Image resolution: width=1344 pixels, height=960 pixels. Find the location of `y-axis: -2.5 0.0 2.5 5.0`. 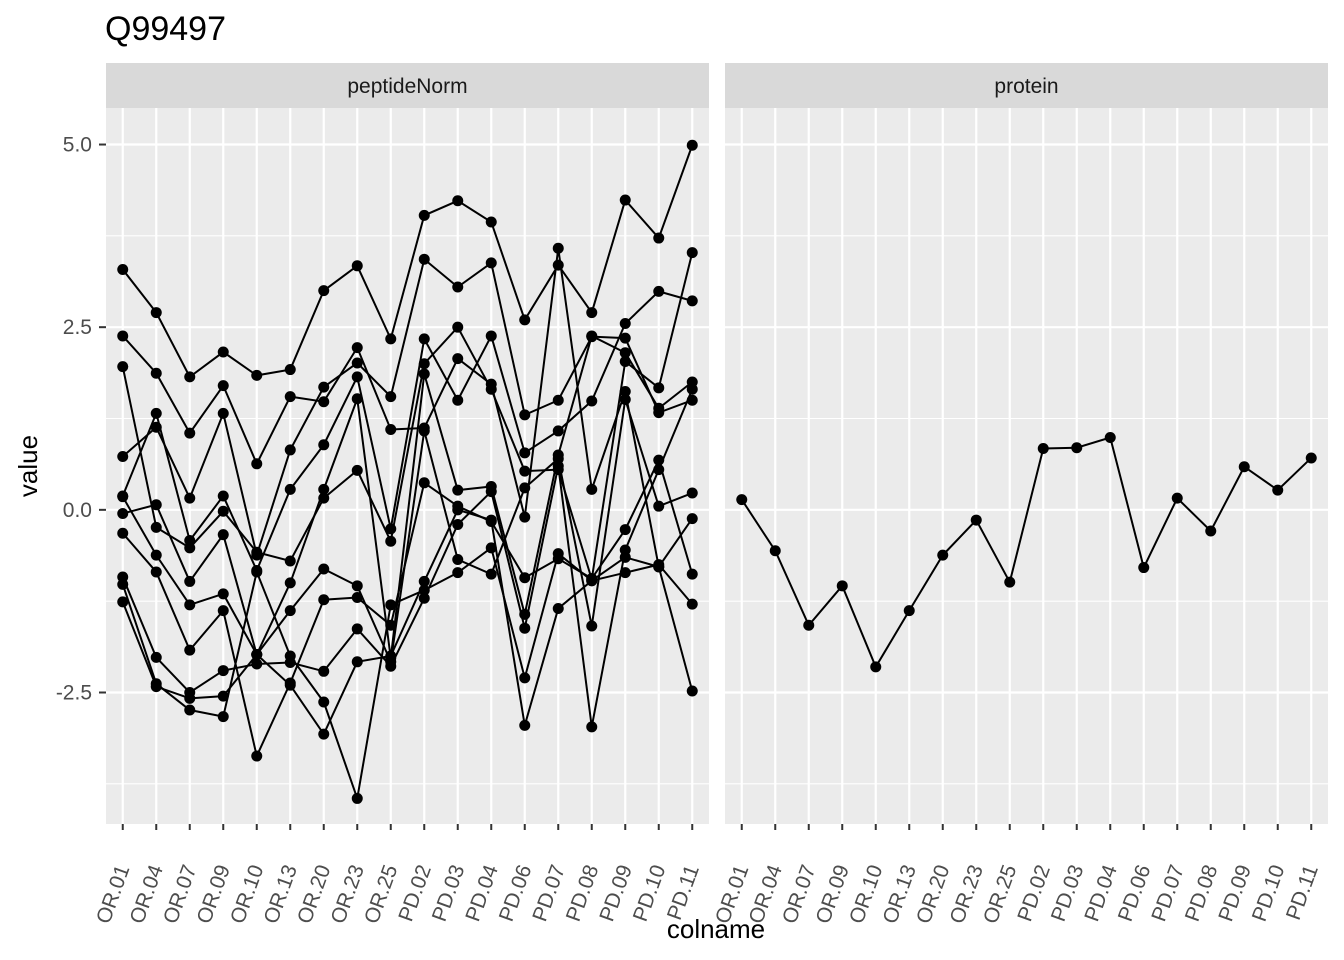

y-axis: -2.5 0.0 2.5 5.0 is located at coordinates (81, 419).